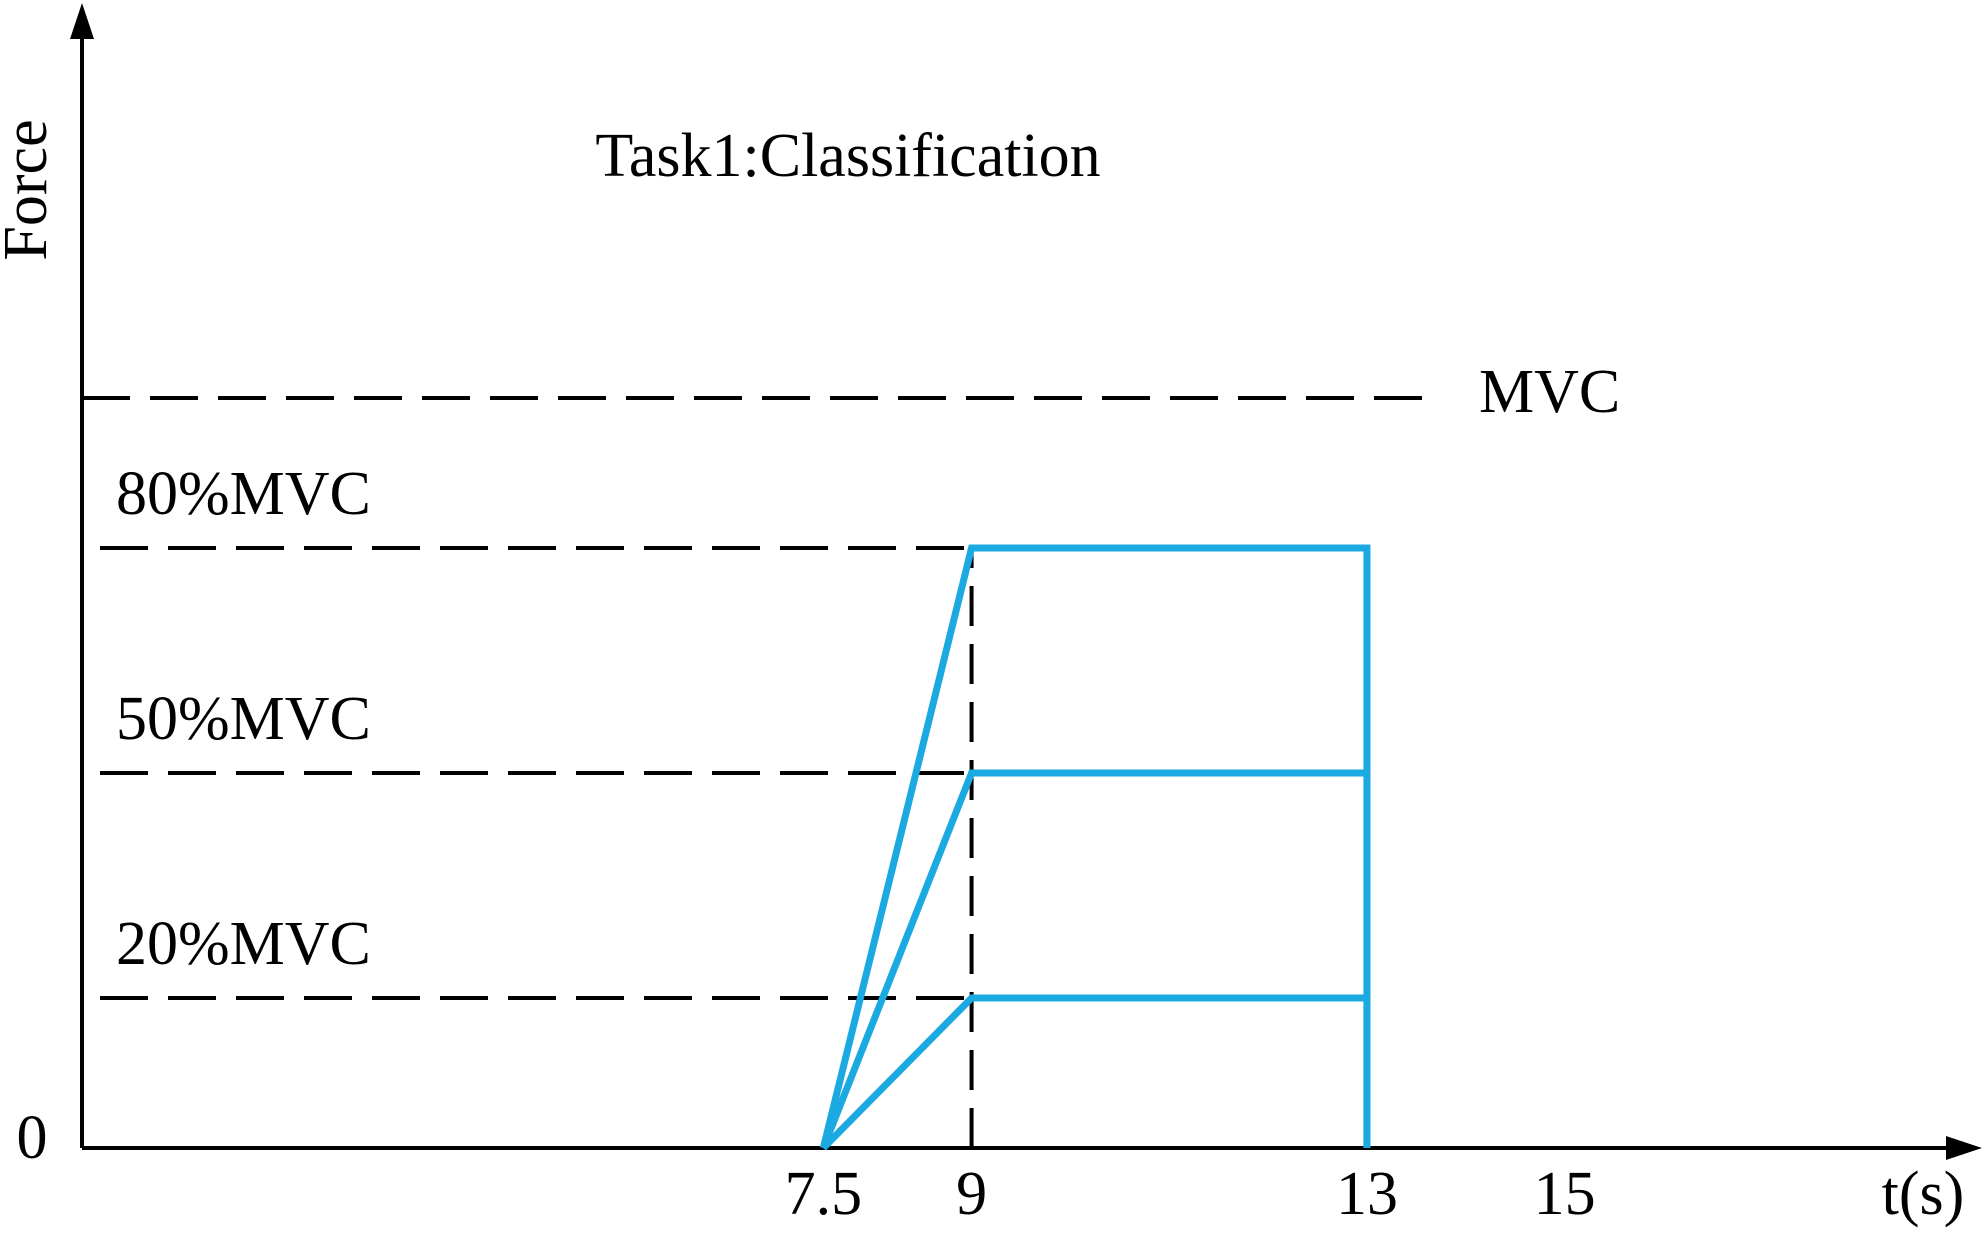 The width and height of the screenshot is (1983, 1244). What do you see at coordinates (824, 1194) in the screenshot?
I see `x-tick-label: 7.5` at bounding box center [824, 1194].